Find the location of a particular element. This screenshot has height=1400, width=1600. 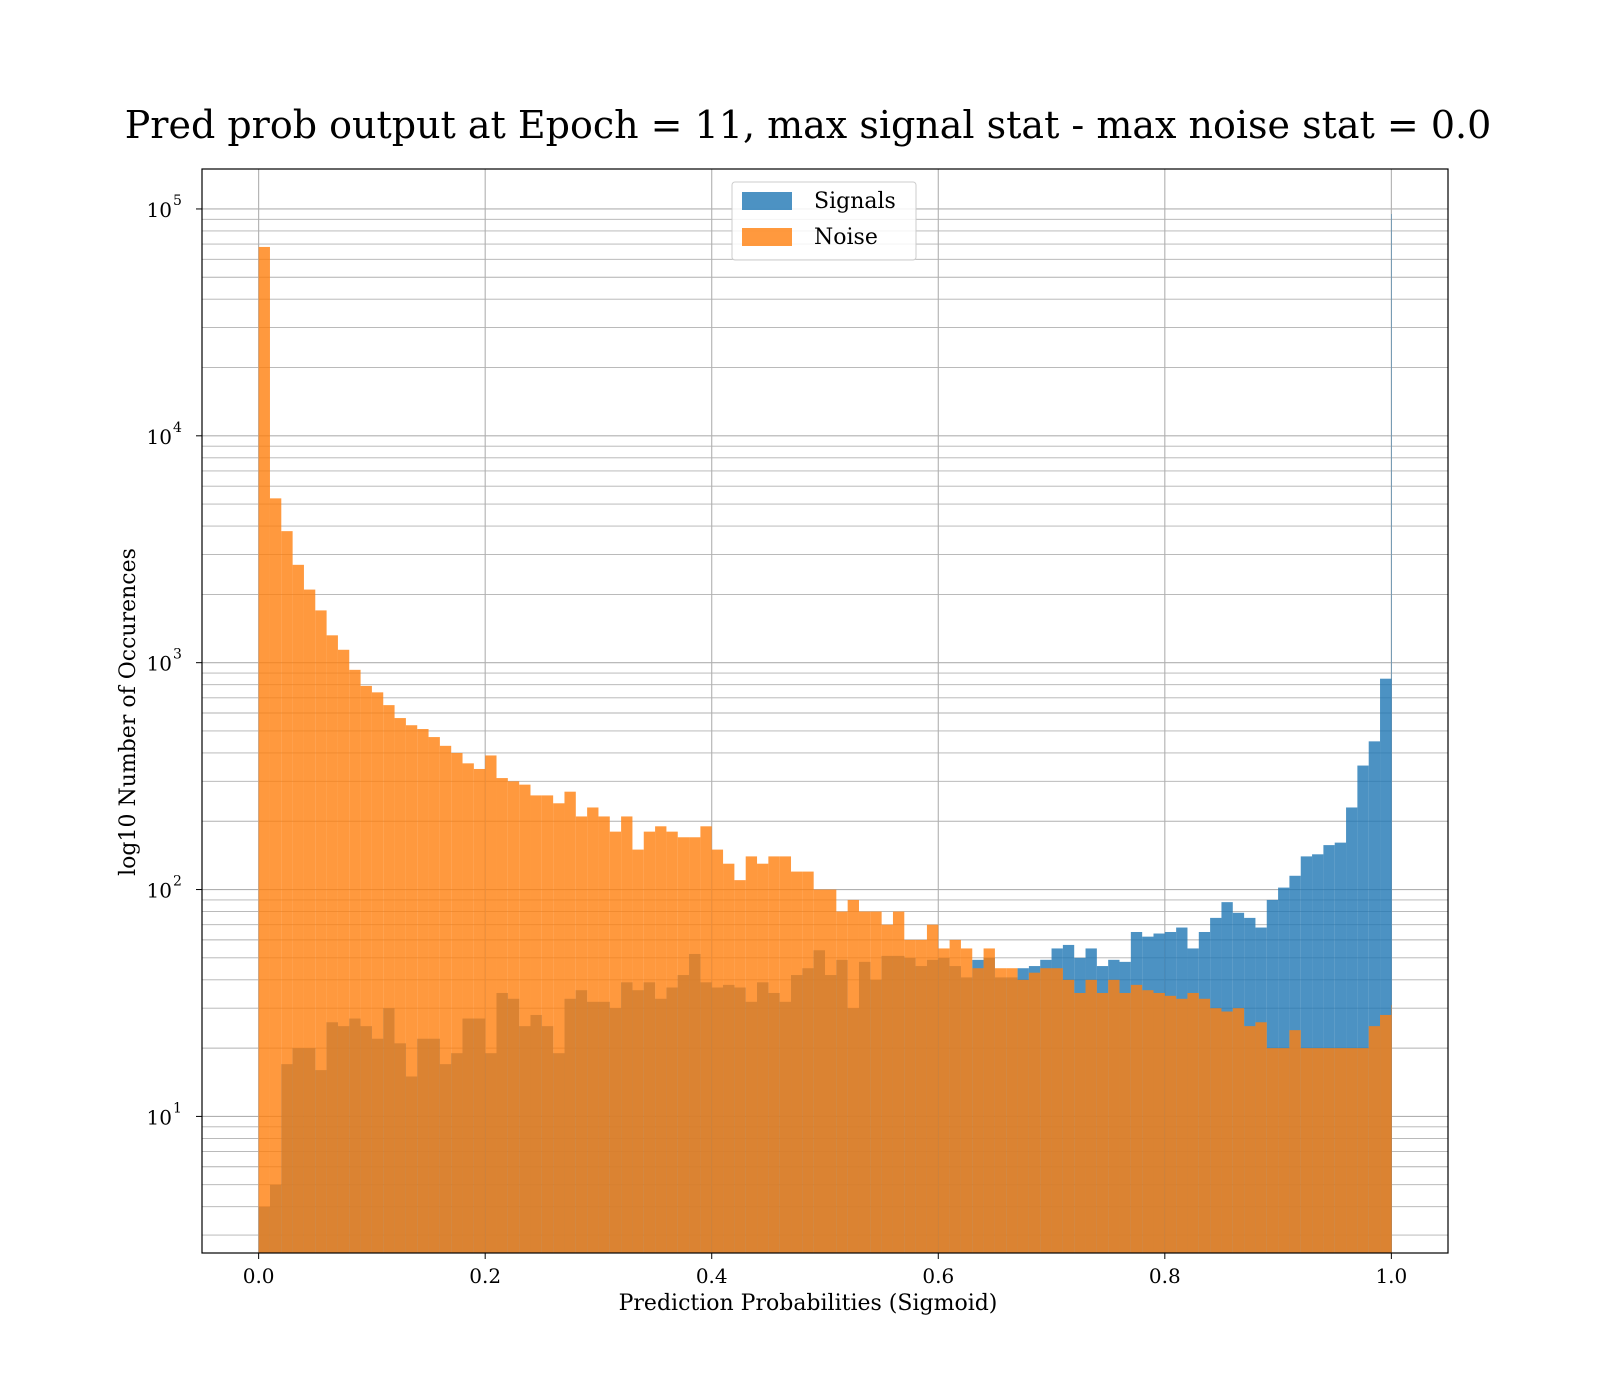

legend-label-signals: Signals is located at coordinates (855, 201).